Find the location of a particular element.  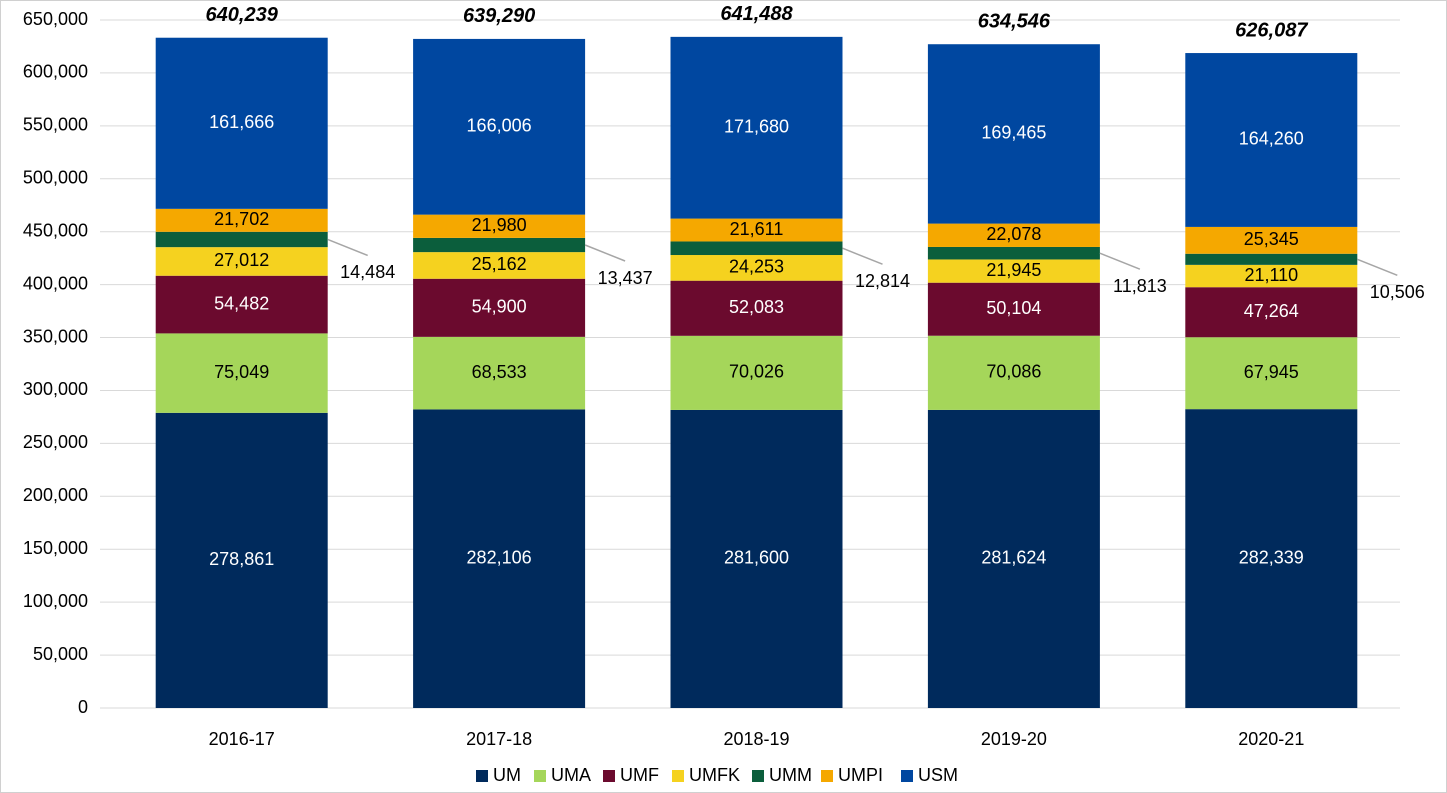

data-label: 169,465 is located at coordinates (1013, 133).